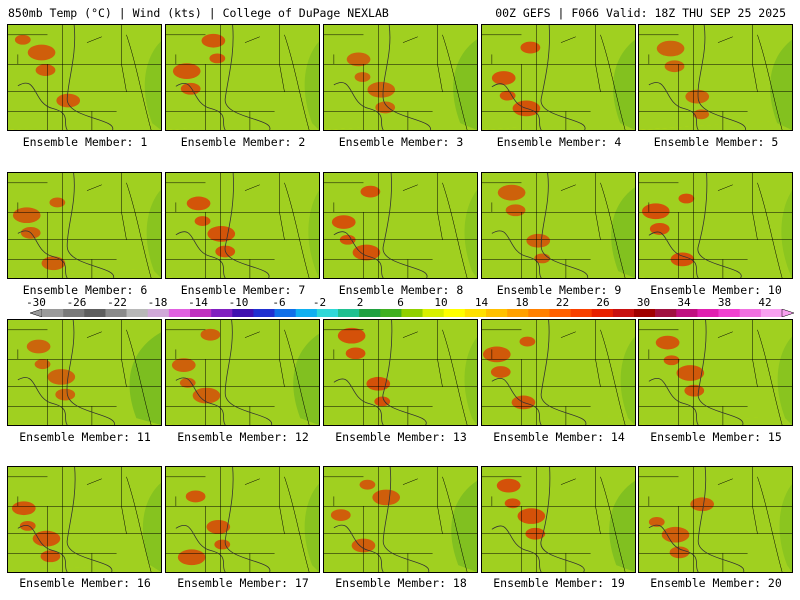  Describe the element at coordinates (243, 437) in the screenshot. I see `ensemble-member-label: Ensemble Member: 12` at that location.